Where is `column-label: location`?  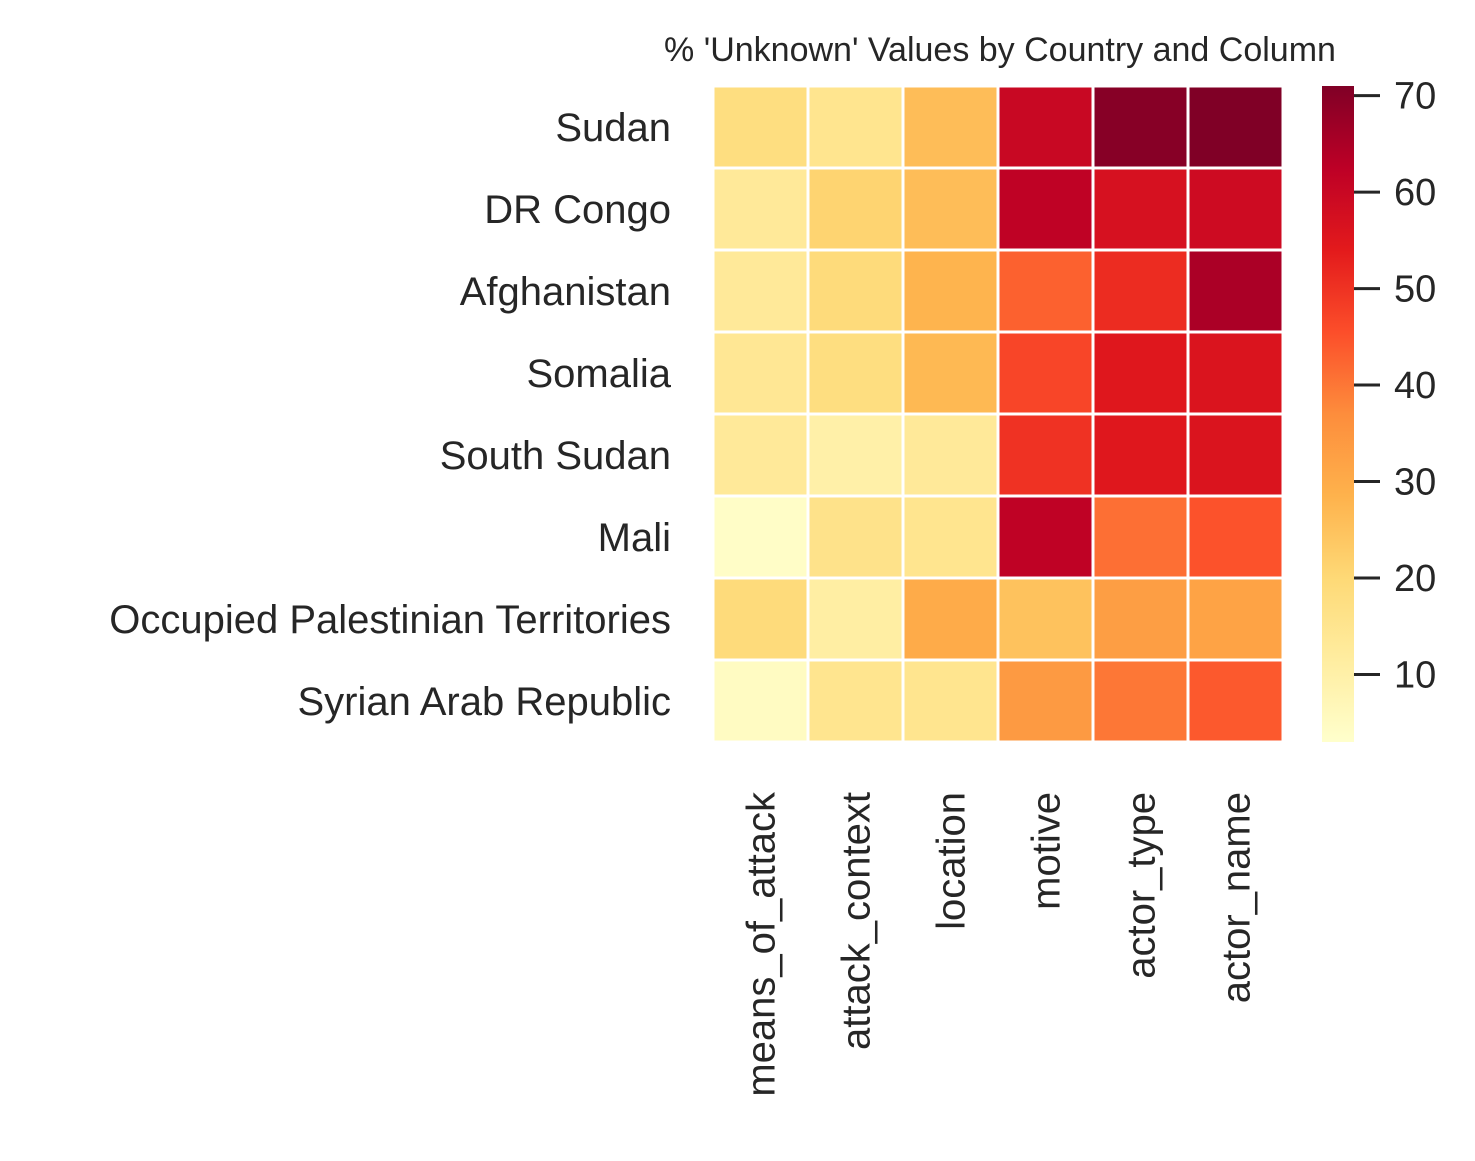
column-label: location is located at coordinates (952, 861).